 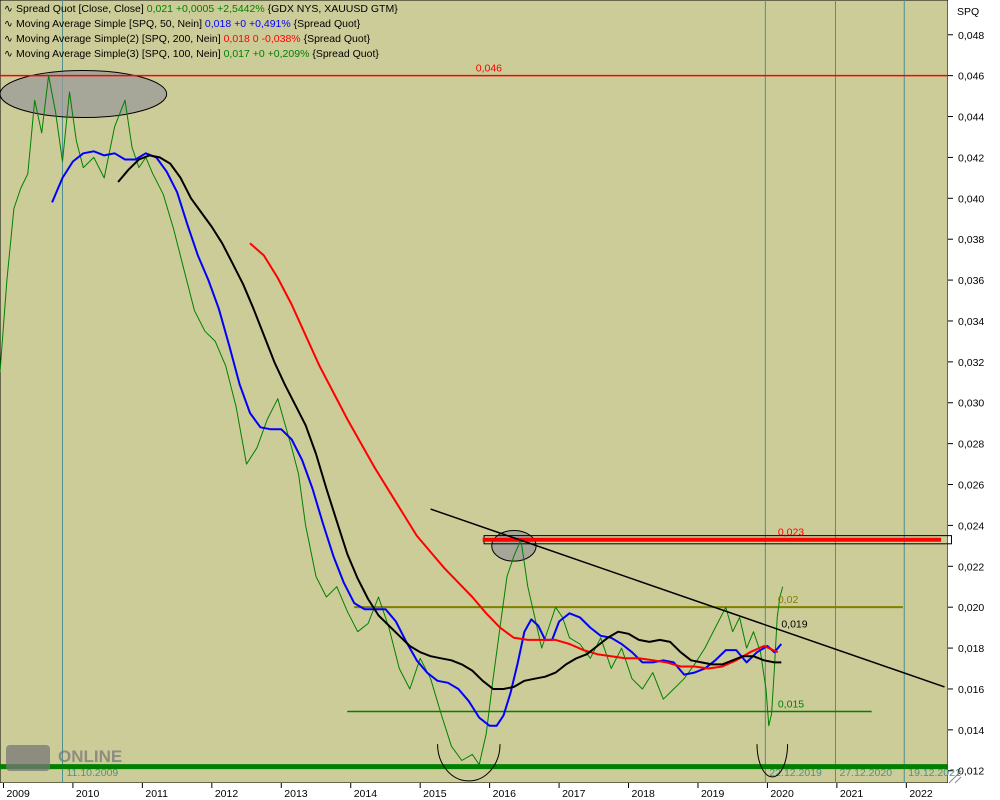 I want to click on x-tick-label: 2020, so click(x=782, y=794).